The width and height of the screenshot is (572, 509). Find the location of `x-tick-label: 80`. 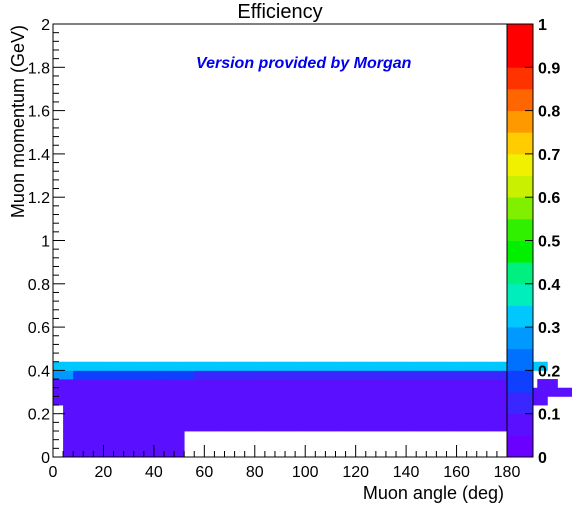

x-tick-label: 80 is located at coordinates (255, 472).